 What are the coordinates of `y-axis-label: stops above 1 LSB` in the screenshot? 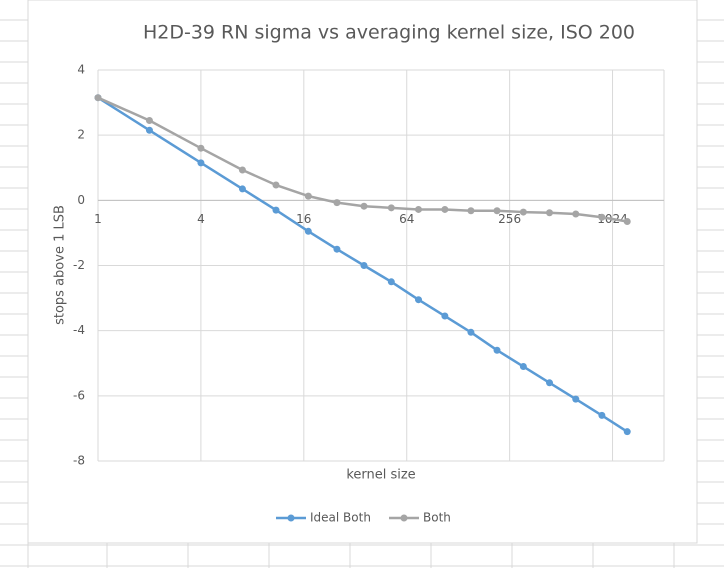 It's located at (60, 265).